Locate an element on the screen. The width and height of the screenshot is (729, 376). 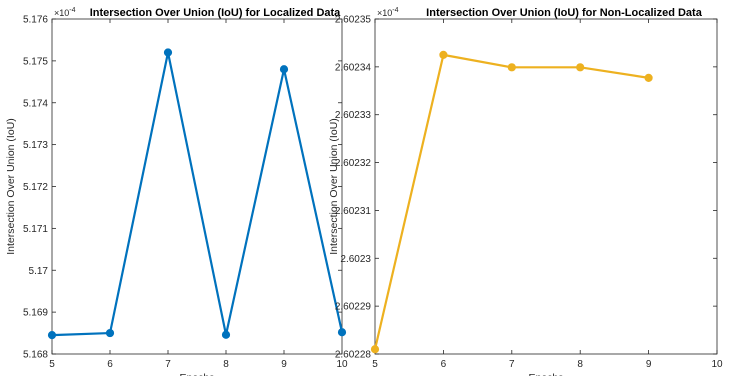
chart2-x-tick-label: 10 is located at coordinates (717, 364).